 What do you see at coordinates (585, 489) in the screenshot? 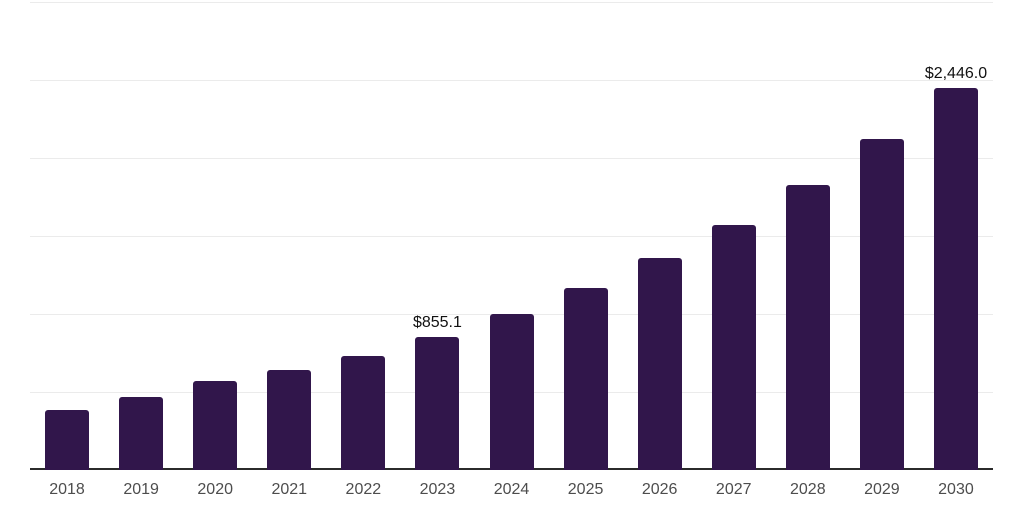
I see `x-tick-2025: 2025` at bounding box center [585, 489].